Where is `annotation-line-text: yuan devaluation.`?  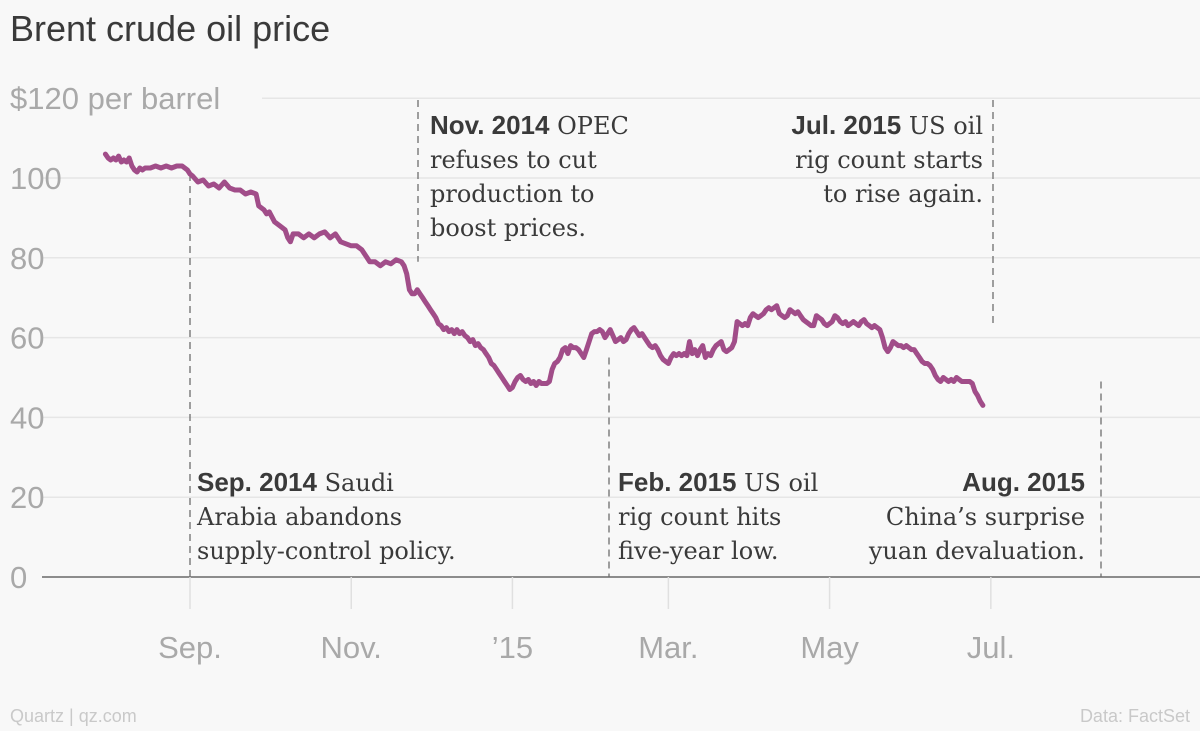
annotation-line-text: yuan devaluation. is located at coordinates (976, 551).